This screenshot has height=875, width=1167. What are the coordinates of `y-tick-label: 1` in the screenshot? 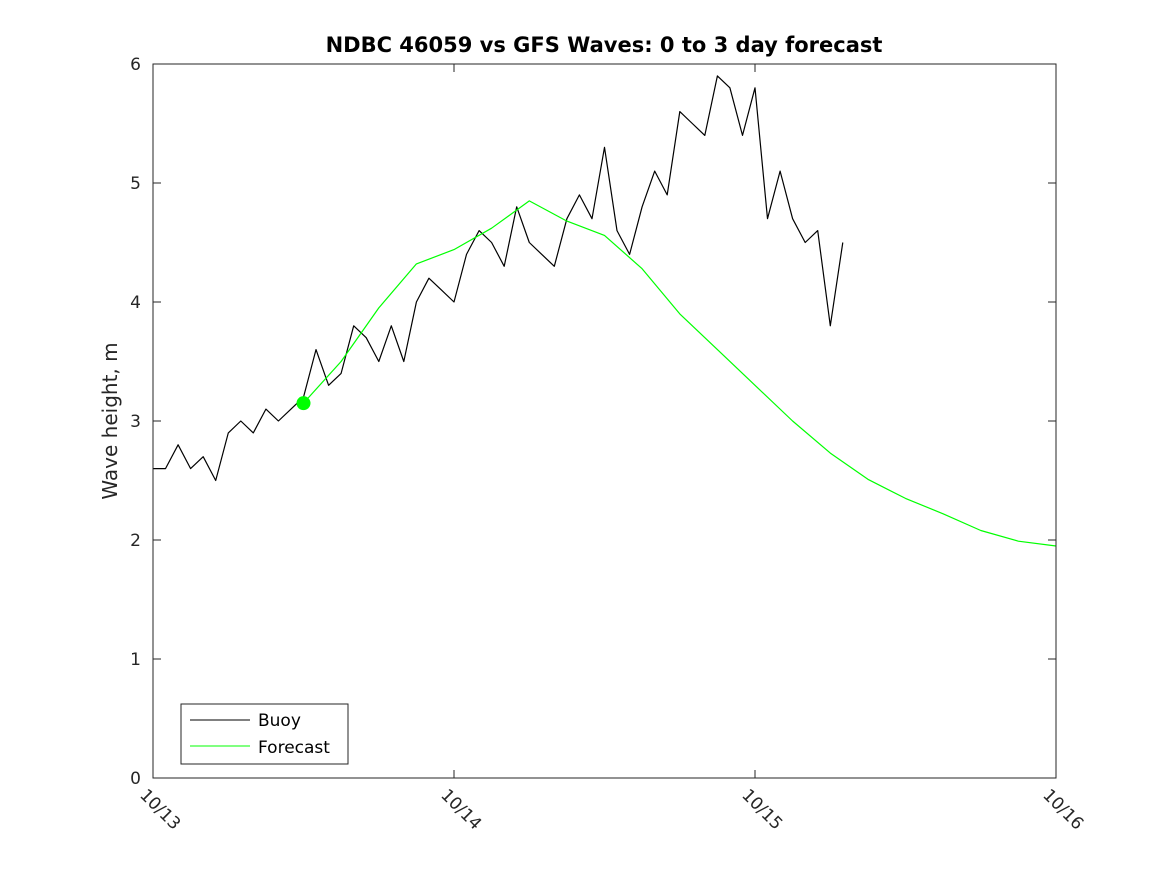 It's located at (135, 660).